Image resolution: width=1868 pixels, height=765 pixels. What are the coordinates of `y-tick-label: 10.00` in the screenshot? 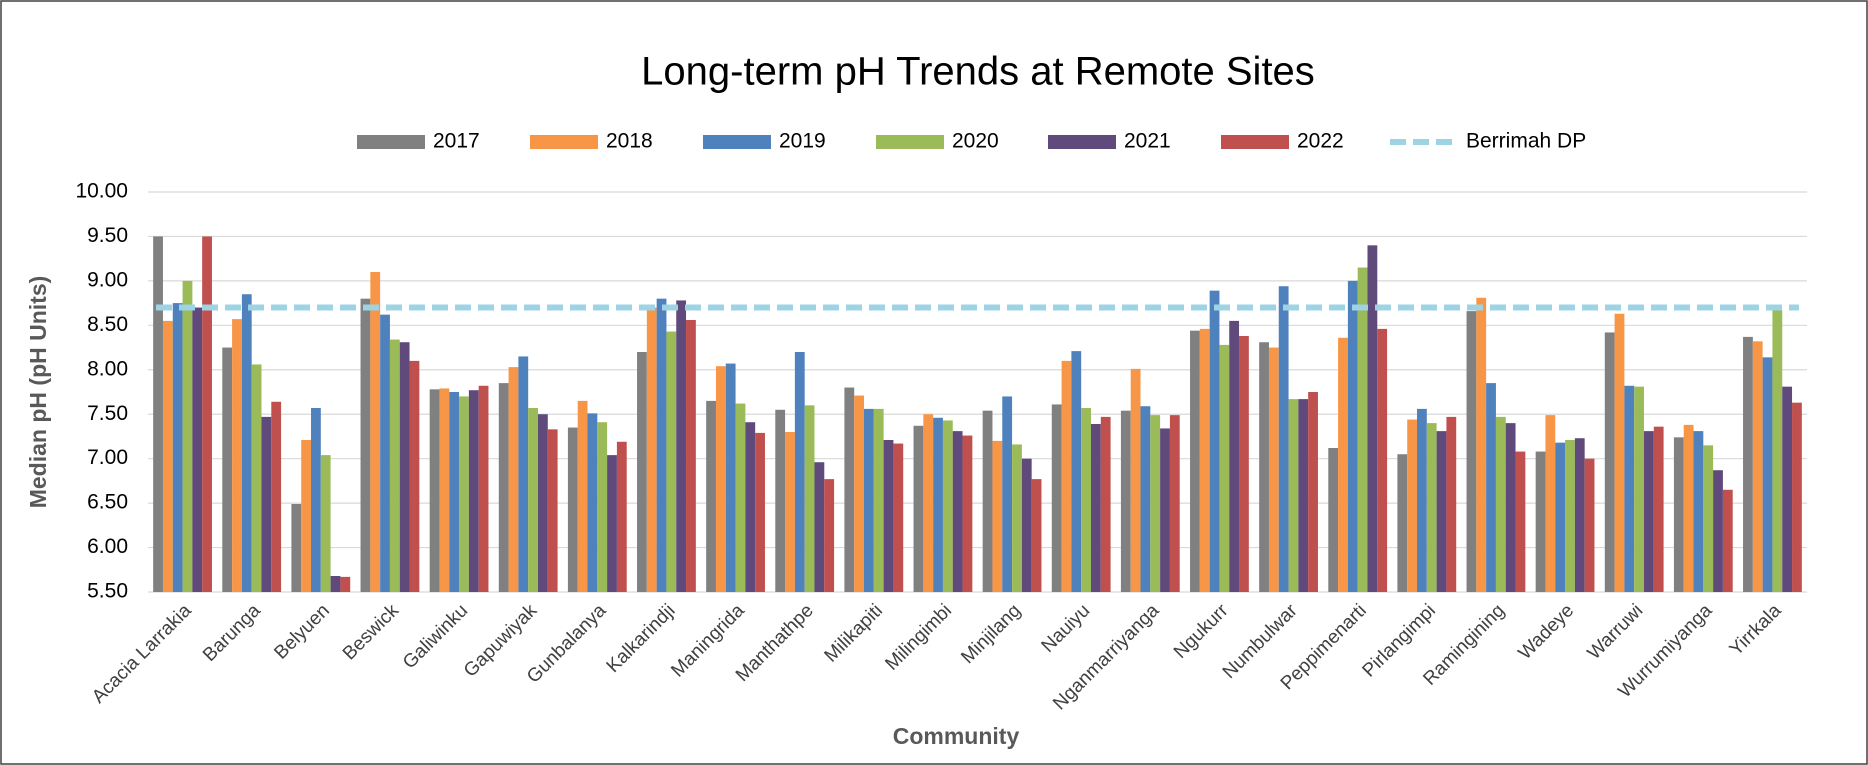 It's located at (101, 191).